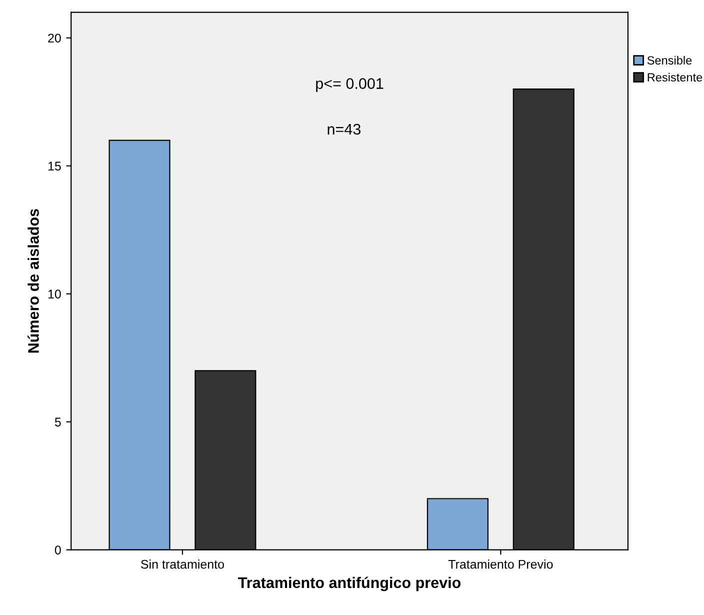 This screenshot has height=615, width=704. Describe the element at coordinates (344, 129) in the screenshot. I see `annotation: n=43` at that location.